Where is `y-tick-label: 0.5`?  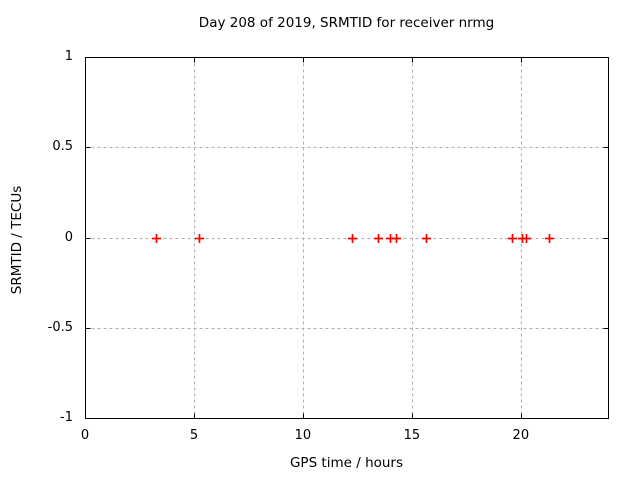
y-tick-label: 0.5 is located at coordinates (62, 147).